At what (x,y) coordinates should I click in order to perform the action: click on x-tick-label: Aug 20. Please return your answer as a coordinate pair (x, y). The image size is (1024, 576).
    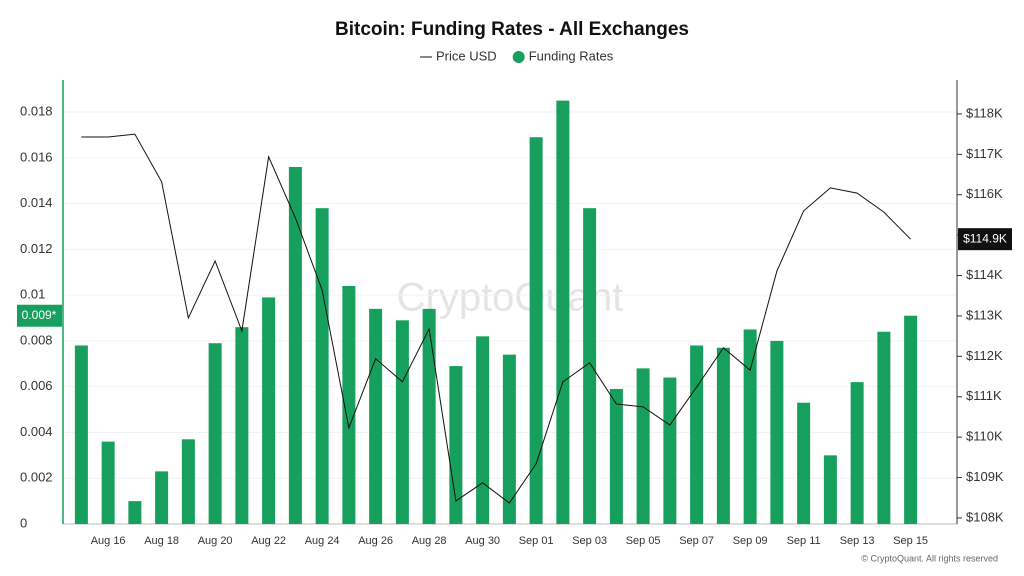
    Looking at the image, I should click on (215, 541).